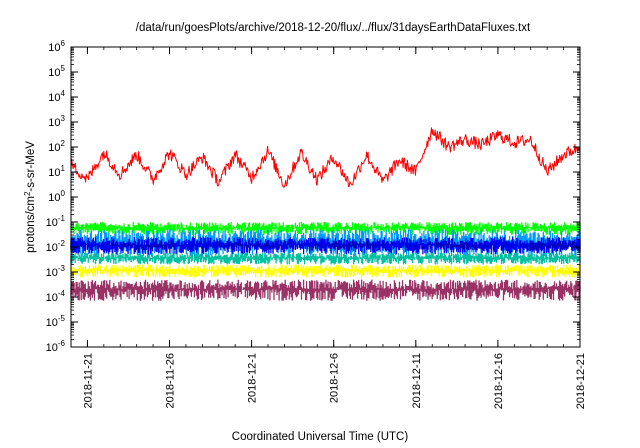 The width and height of the screenshot is (640, 448). I want to click on y-tick-exp: 1, so click(63, 168).